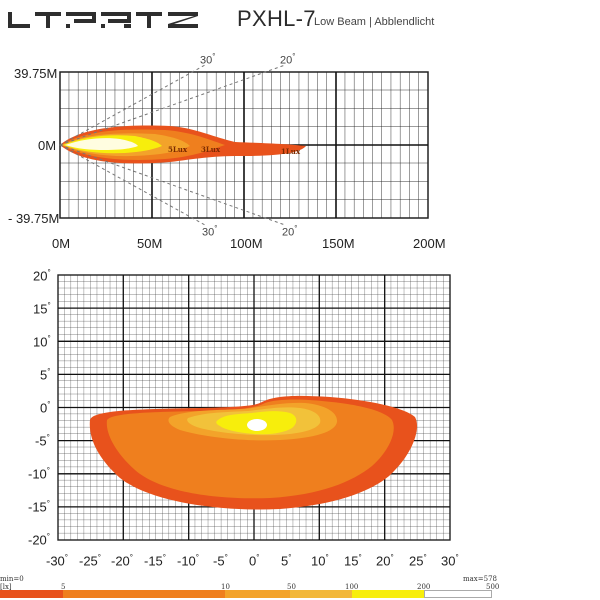 The image size is (600, 600). I want to click on iso-label-1lux: 1Lux, so click(291, 151).